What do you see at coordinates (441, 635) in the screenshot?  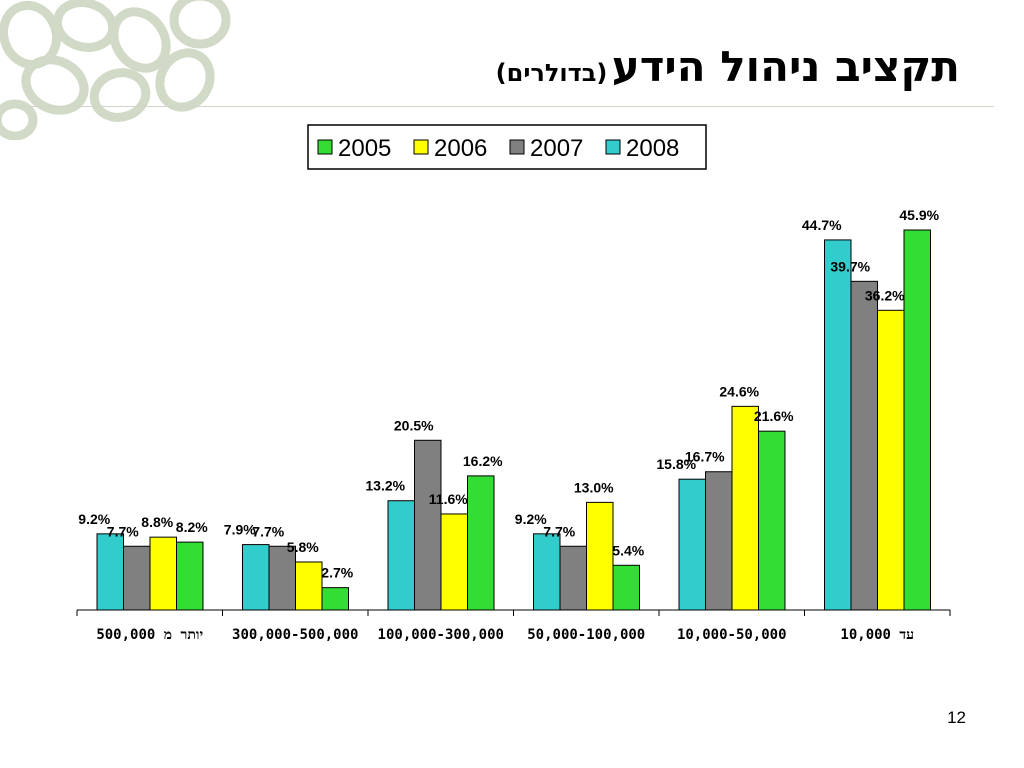 I see `x-tick-label: 100,000-300,000` at bounding box center [441, 635].